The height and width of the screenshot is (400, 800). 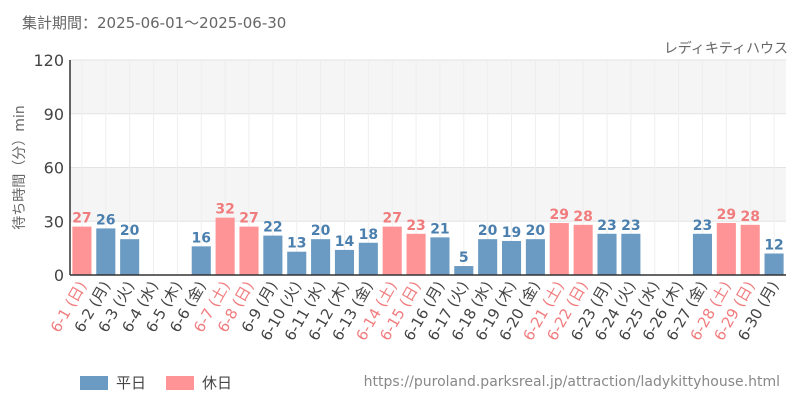 What do you see at coordinates (536, 231) in the screenshot?
I see `bar-value-label-19: 20` at bounding box center [536, 231].